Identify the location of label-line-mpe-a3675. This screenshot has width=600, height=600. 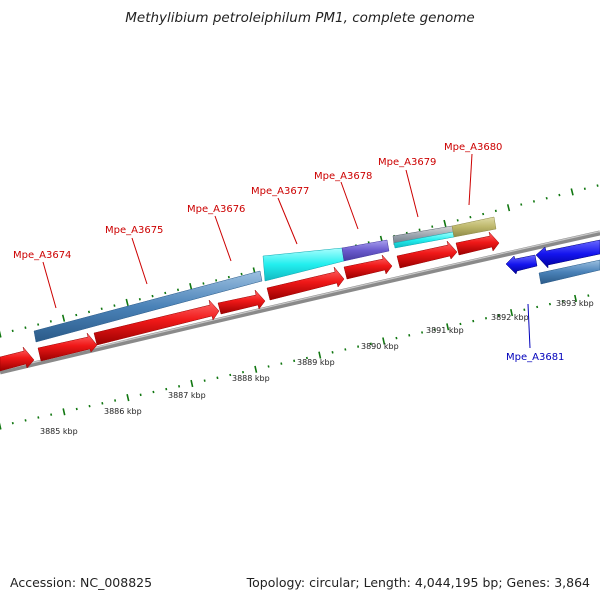
(139, 261).